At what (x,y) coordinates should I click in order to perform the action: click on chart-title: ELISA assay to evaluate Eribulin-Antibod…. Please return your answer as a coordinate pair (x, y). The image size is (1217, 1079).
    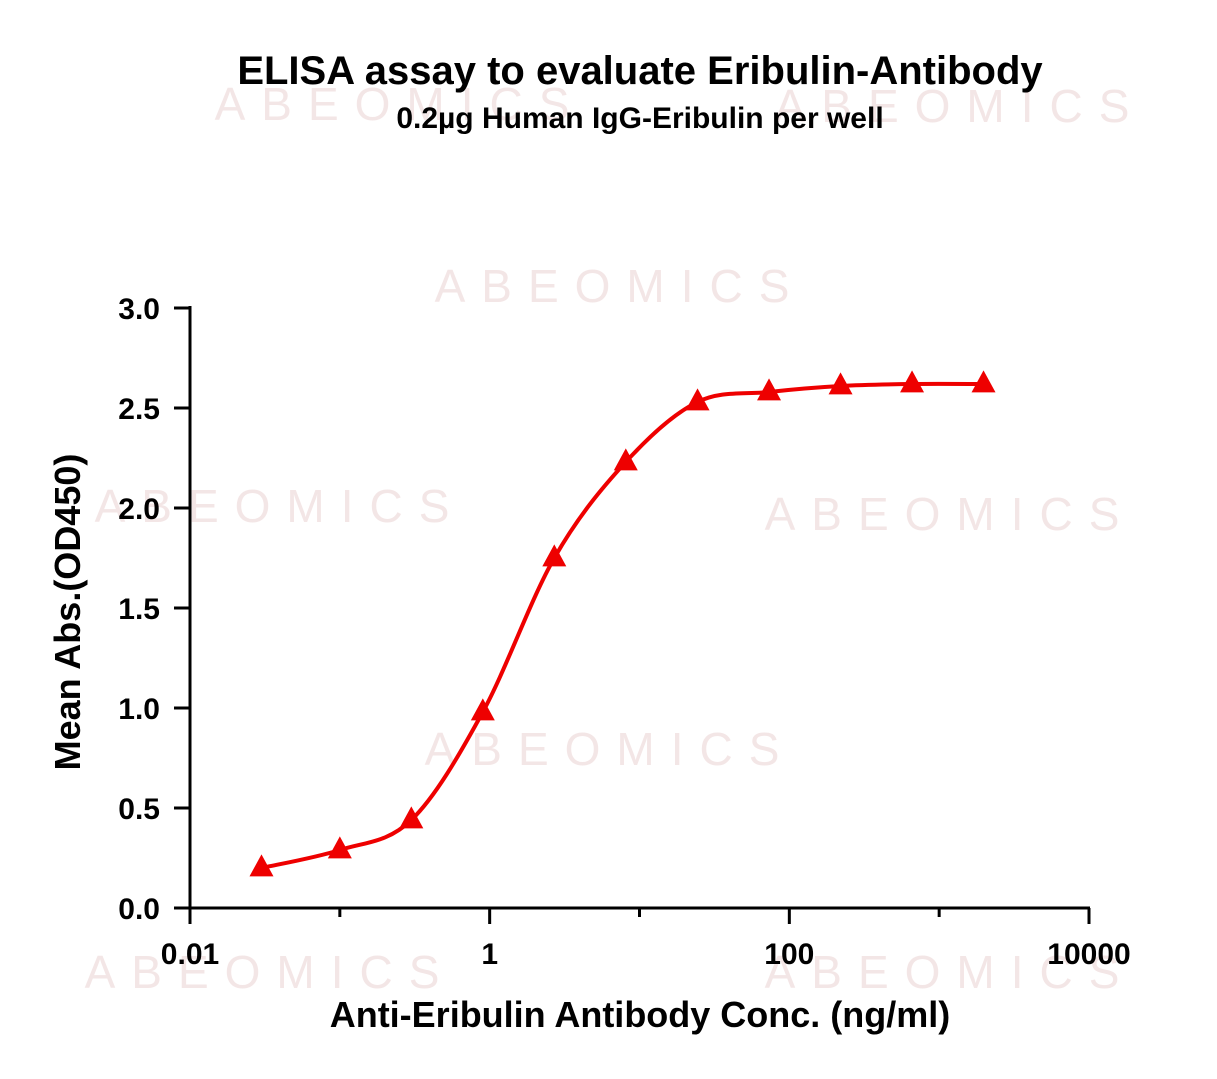
    Looking at the image, I should click on (640, 71).